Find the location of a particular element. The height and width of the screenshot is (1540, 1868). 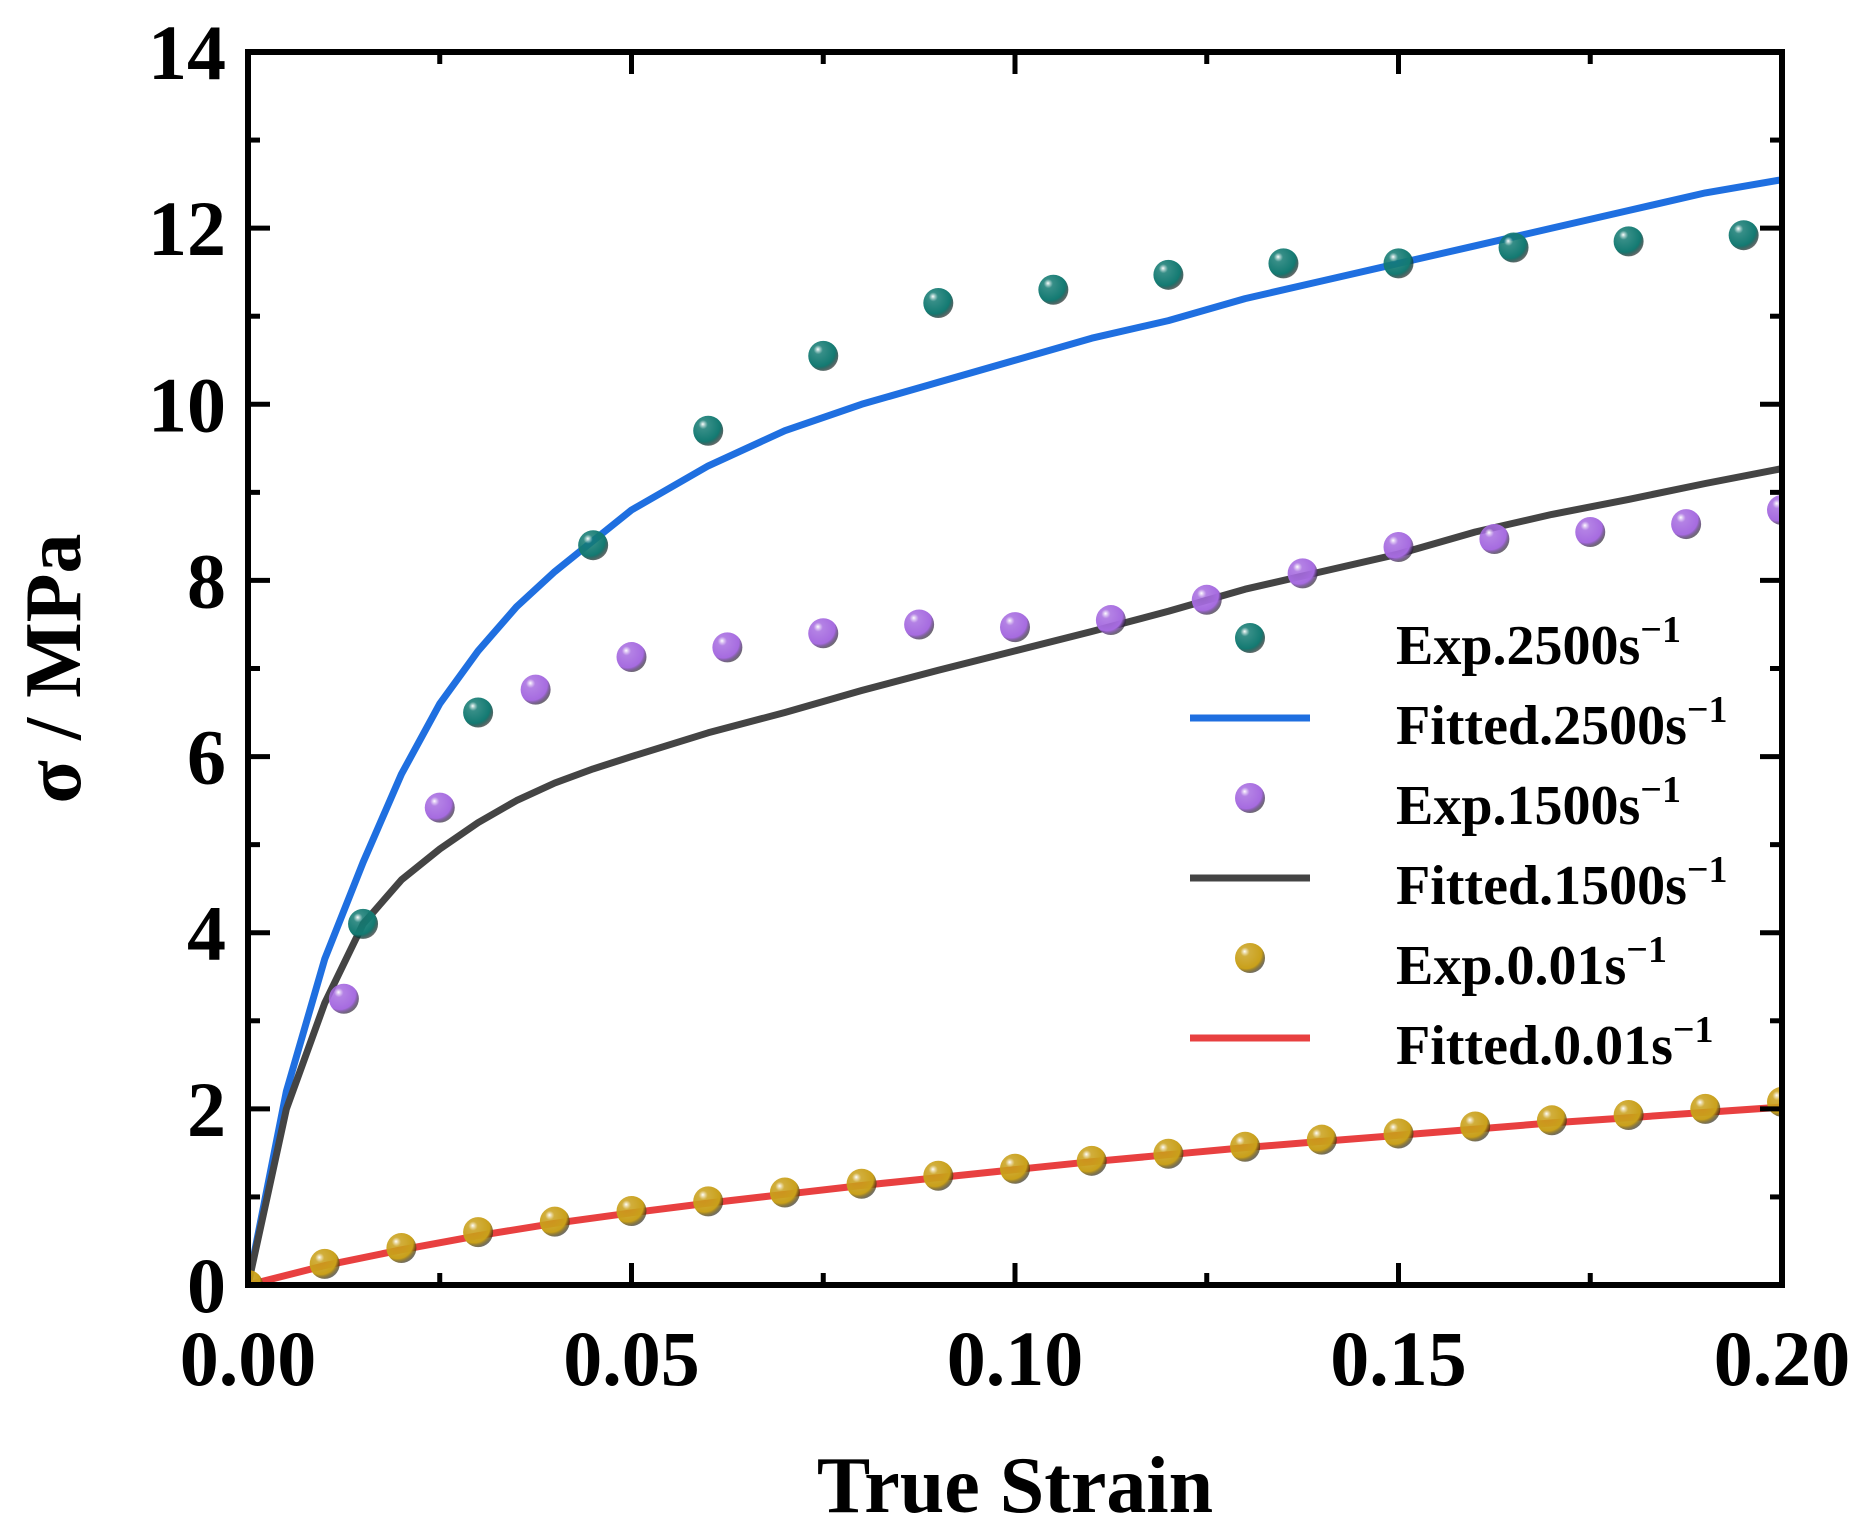

x-tick-label: 0.10 is located at coordinates (1015, 1358).